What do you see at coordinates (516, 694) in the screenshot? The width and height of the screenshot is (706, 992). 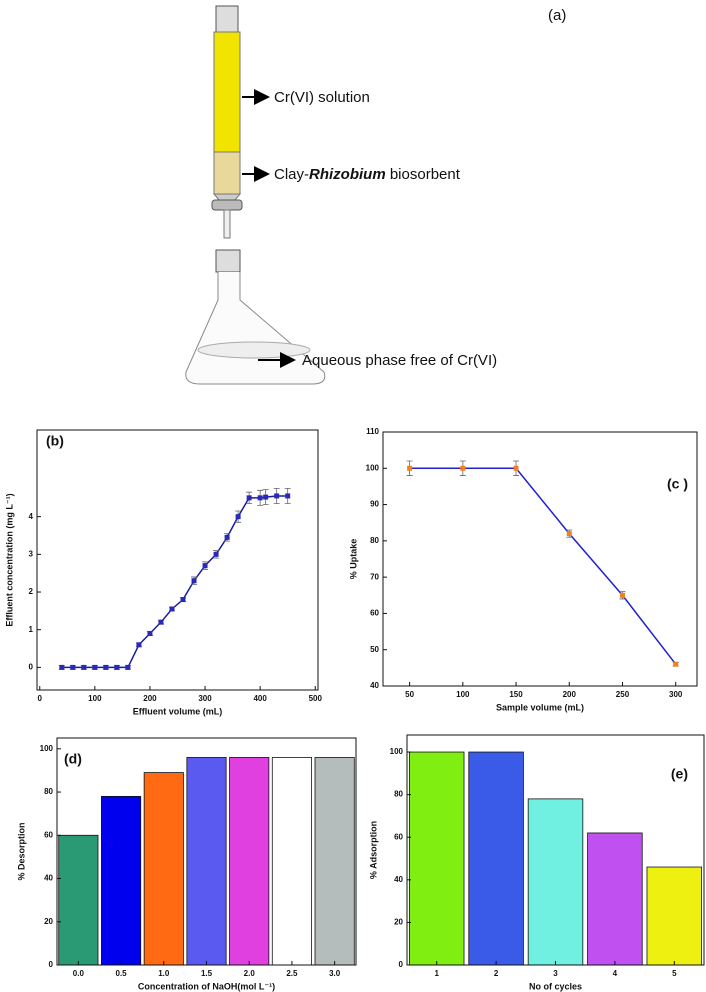 I see `x-tick-label: 150` at bounding box center [516, 694].